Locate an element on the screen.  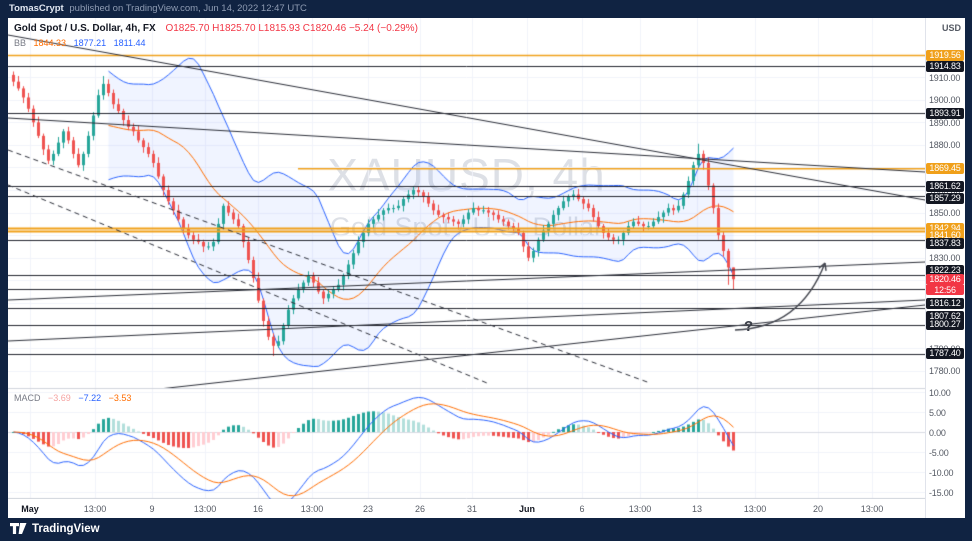
ohlc-values: O1825.70 H1825.70 L1815.93 C1820.46 is located at coordinates (256, 28).